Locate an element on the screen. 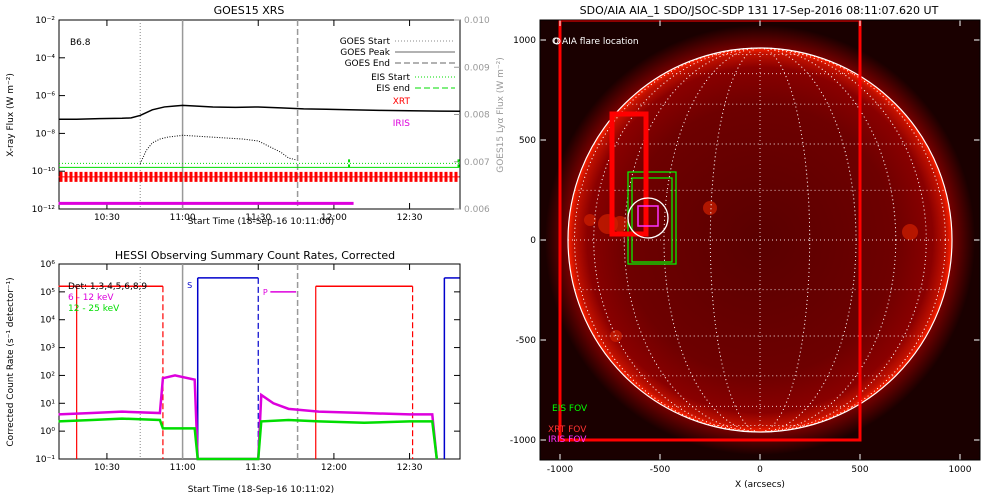 Image resolution: width=1000 pixels, height=500 pixels. eis-fov-box-inner is located at coordinates (652, 220).